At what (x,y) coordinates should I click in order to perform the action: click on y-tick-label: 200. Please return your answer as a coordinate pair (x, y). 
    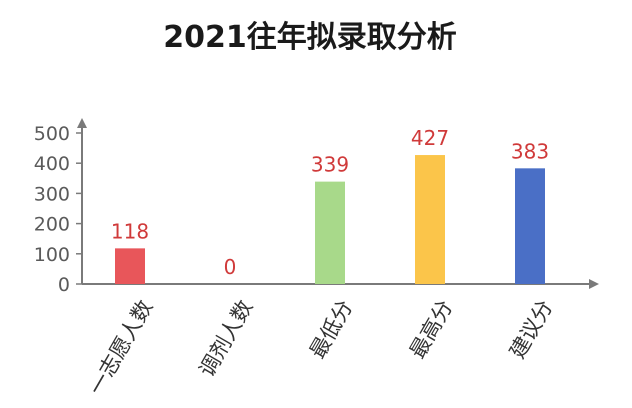
    Looking at the image, I should click on (52, 225).